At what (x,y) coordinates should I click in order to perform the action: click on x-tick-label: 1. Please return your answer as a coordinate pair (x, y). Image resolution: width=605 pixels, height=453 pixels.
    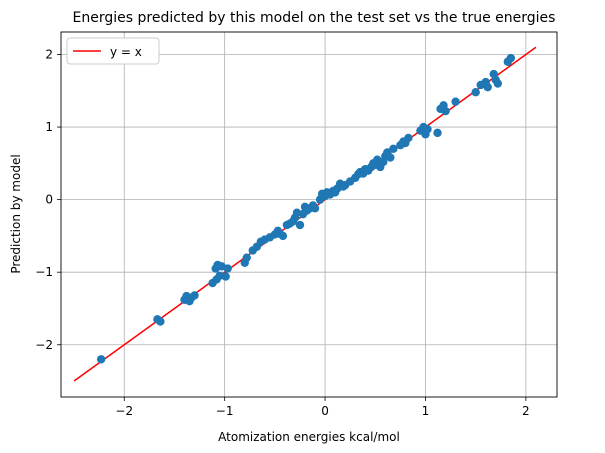
    Looking at the image, I should click on (426, 411).